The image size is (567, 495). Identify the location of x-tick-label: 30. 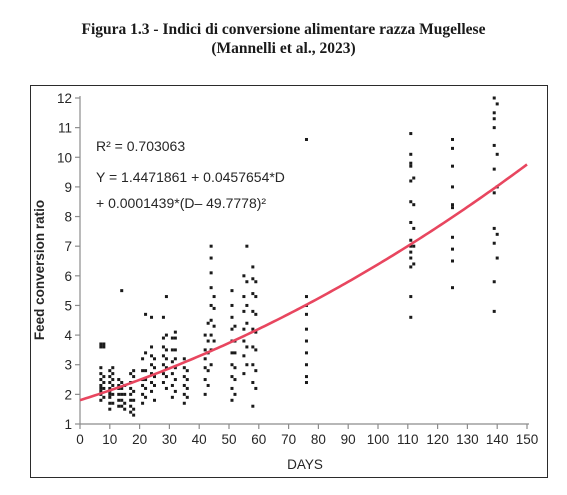
(169, 439).